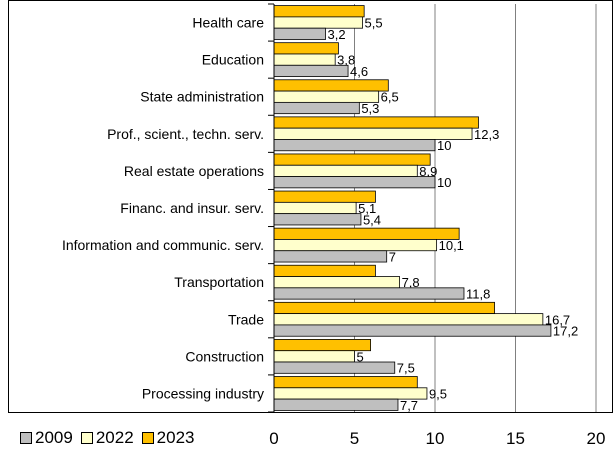 This screenshot has height=452, width=613. I want to click on data-label: 8,9, so click(428, 171).